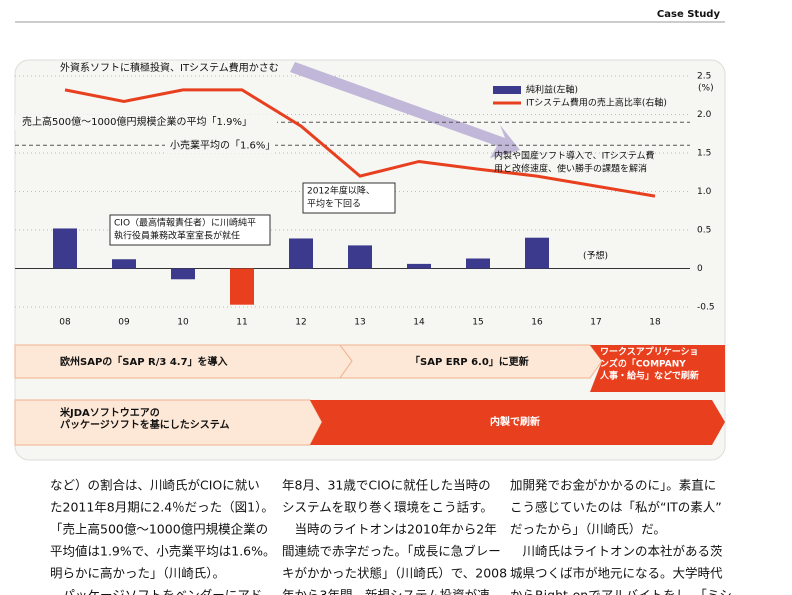 This screenshot has height=595, width=792. Describe the element at coordinates (156, 591) in the screenshot. I see `body-text: パッケージソフトをベンダーにアド` at that location.